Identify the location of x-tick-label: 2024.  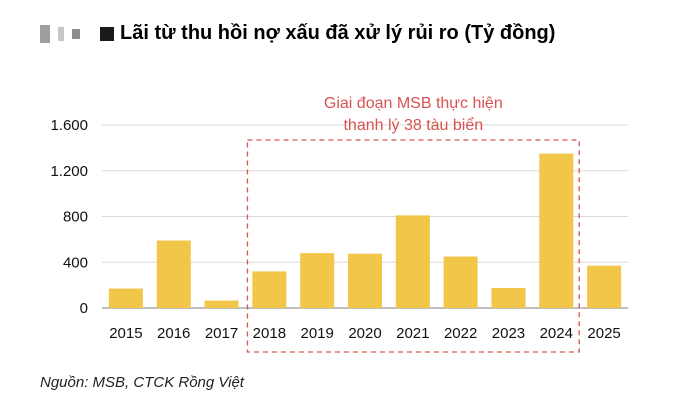
(556, 333).